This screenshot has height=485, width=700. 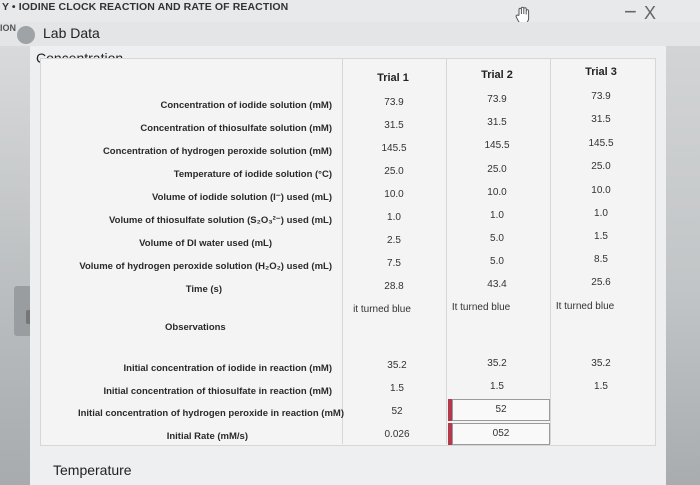 What do you see at coordinates (650, 13) in the screenshot?
I see `close-button: X` at bounding box center [650, 13].